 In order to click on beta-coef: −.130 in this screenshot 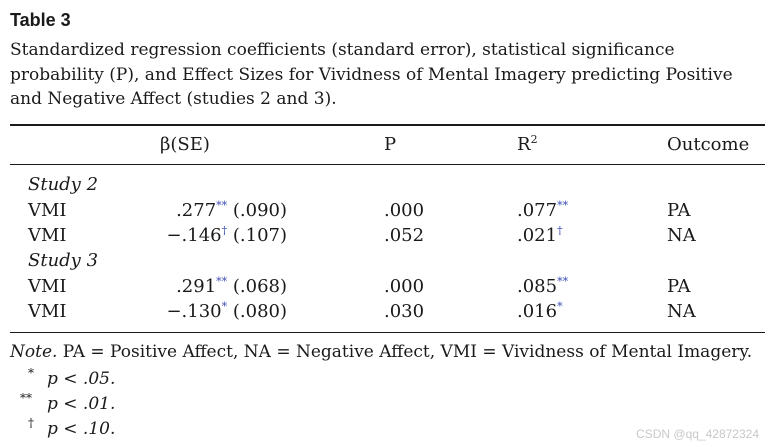, I will do `click(194, 311)`.